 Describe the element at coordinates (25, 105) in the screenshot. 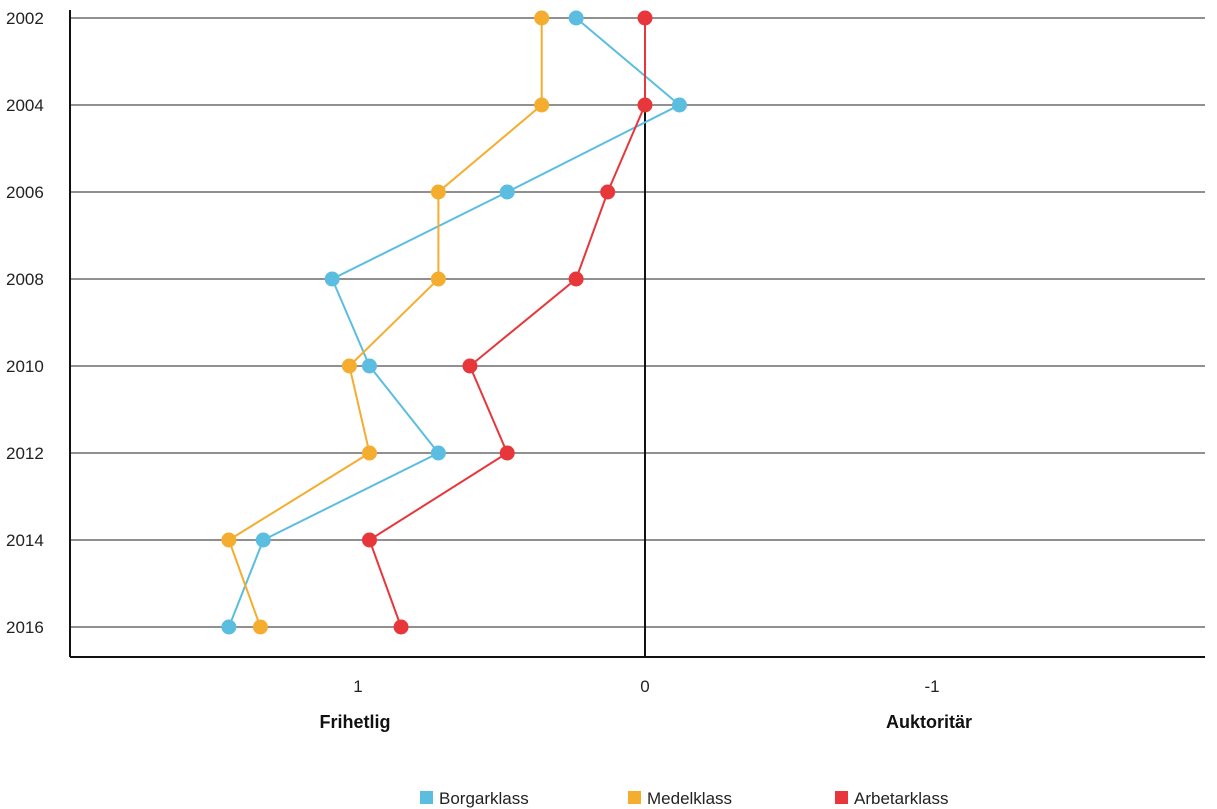

I see `y-tick-label: 2004` at that location.